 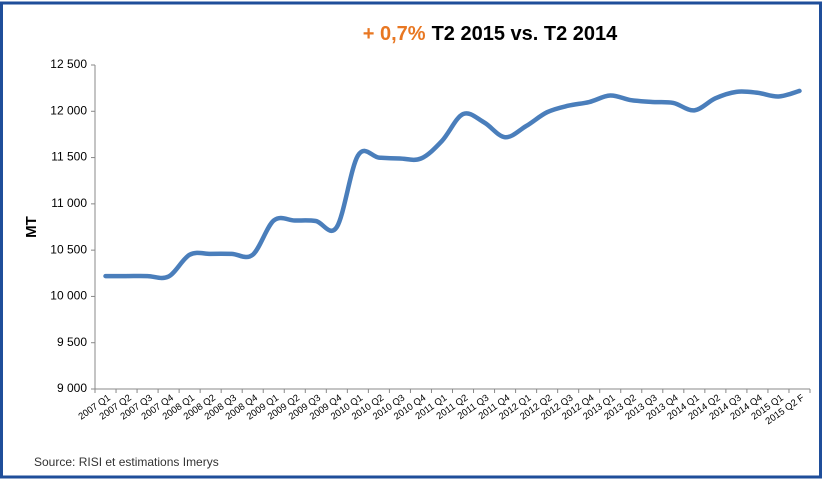 What do you see at coordinates (69, 157) in the screenshot?
I see `y-tick-label: 11 500` at bounding box center [69, 157].